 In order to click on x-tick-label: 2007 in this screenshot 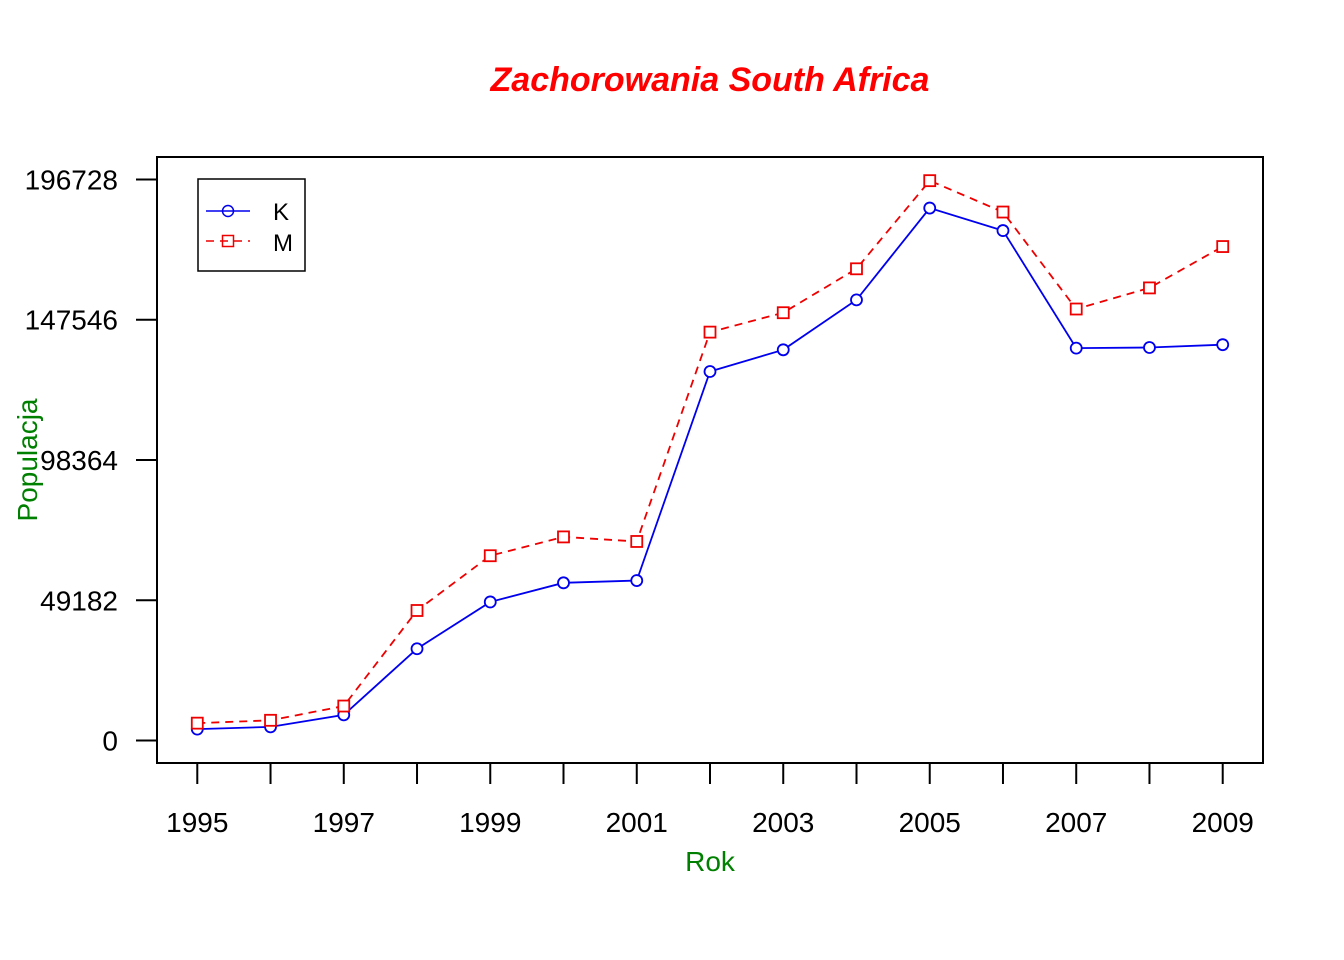, I will do `click(1076, 822)`.